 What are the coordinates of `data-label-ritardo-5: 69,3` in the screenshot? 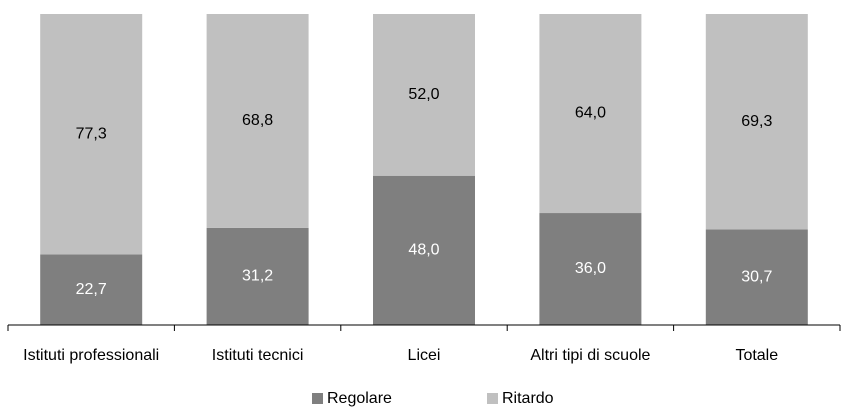 It's located at (756, 121).